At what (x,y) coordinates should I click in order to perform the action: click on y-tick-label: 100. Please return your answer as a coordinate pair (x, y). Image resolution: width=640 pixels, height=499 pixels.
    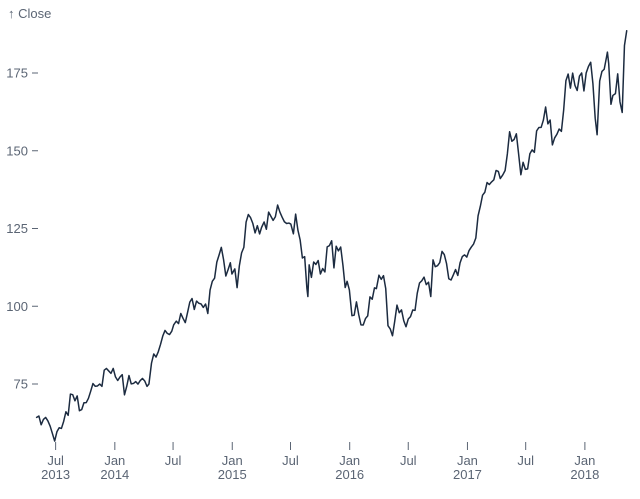
    Looking at the image, I should click on (17, 306).